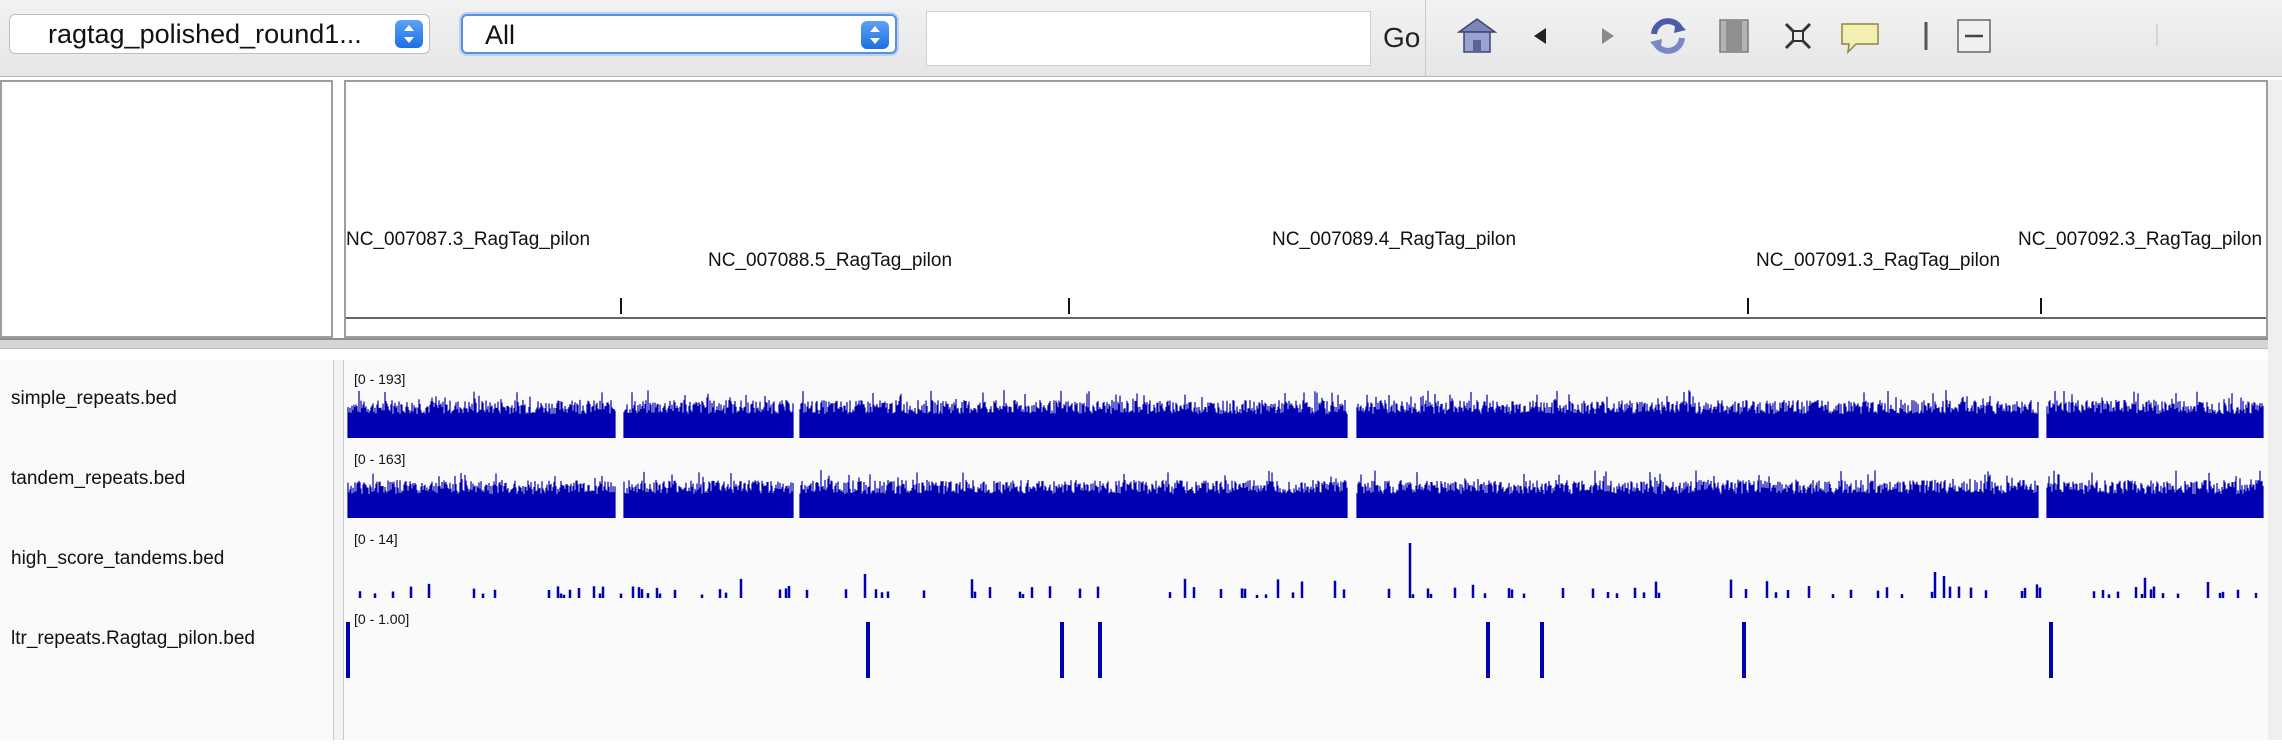 This screenshot has height=745, width=2282. I want to click on chromosome-label: NC_007091.3_RagTag_pilon, so click(1878, 260).